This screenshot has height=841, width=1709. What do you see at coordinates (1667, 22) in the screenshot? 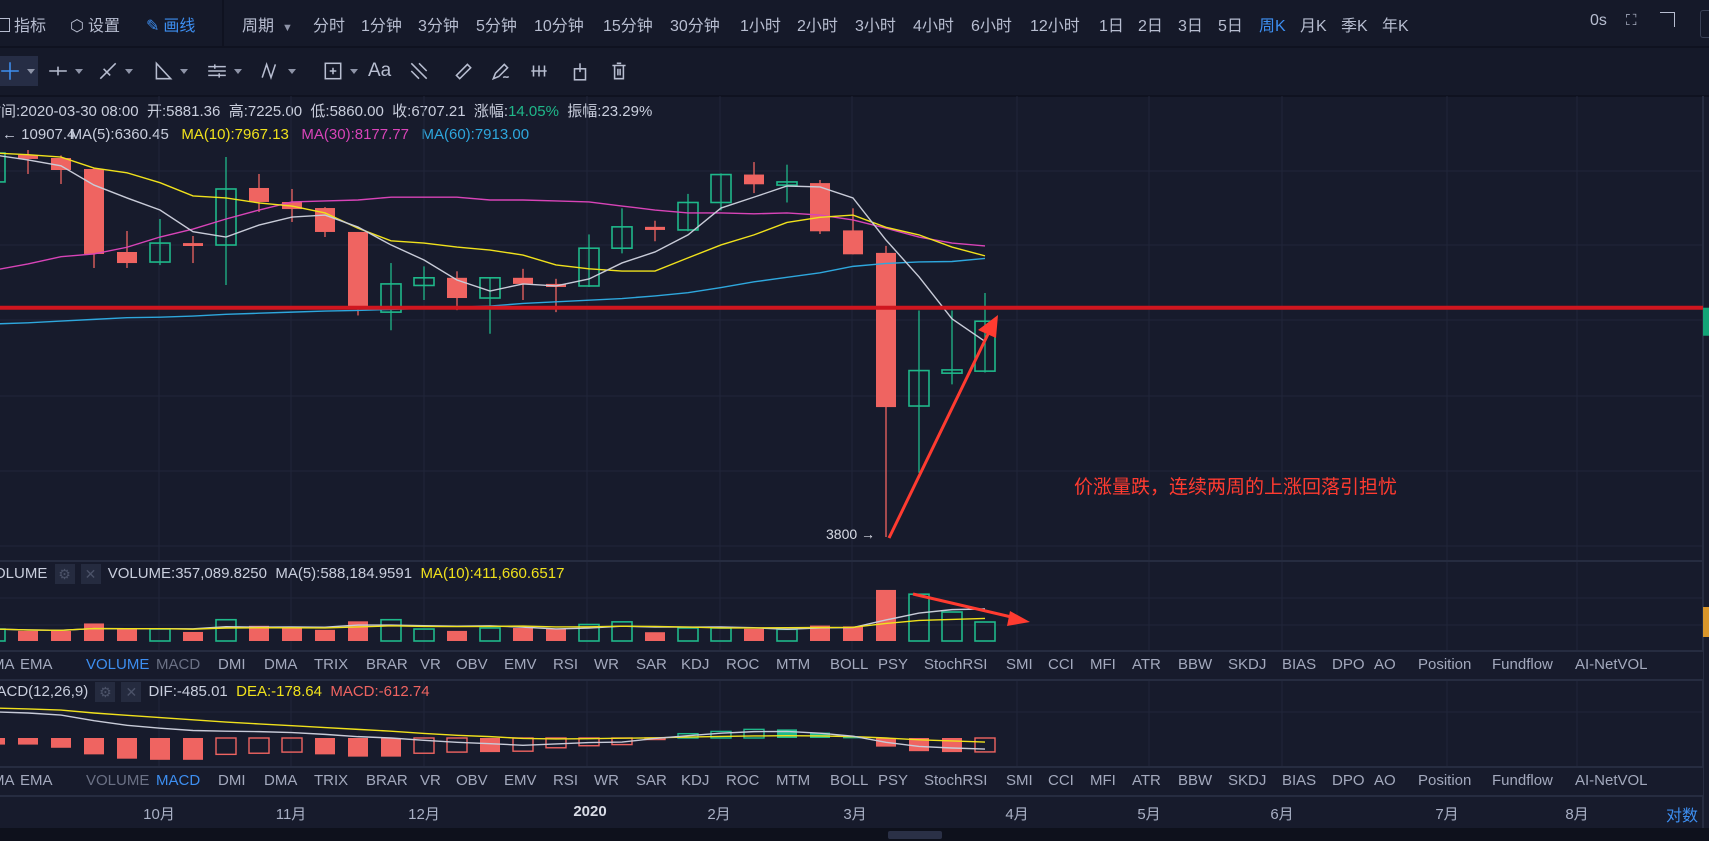
I see `add-window-icon` at bounding box center [1667, 22].